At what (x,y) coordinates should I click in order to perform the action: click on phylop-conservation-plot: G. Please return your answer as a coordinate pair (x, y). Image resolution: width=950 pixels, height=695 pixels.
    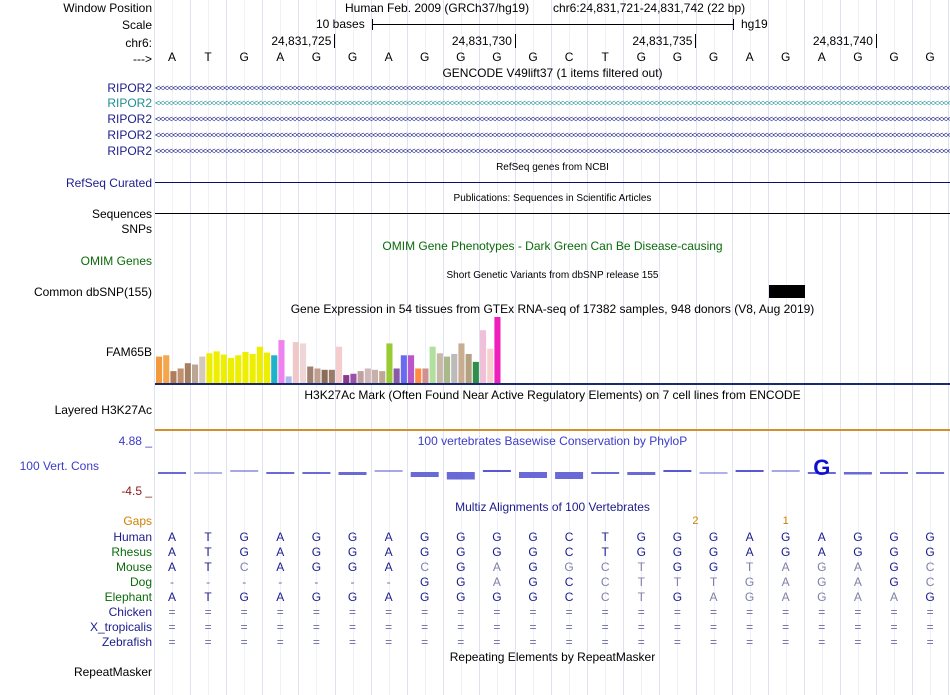
    Looking at the image, I should click on (552, 472).